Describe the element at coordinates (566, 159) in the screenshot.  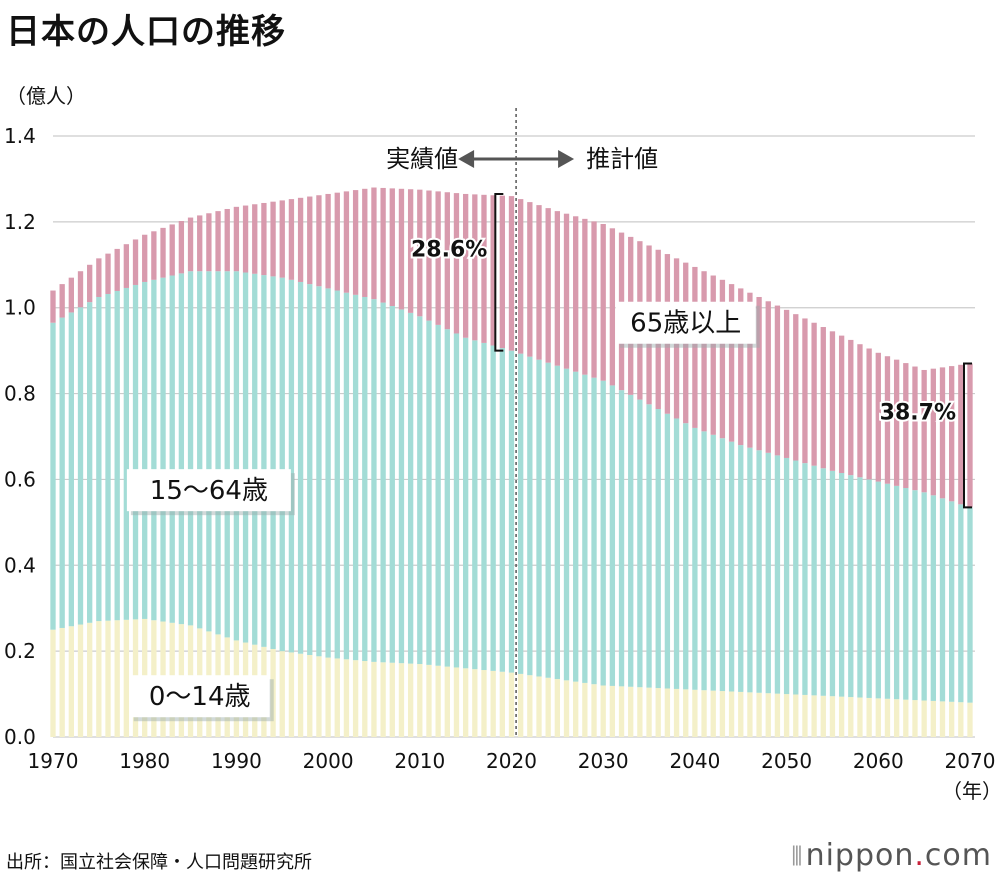
I see `arrow-right-icon` at that location.